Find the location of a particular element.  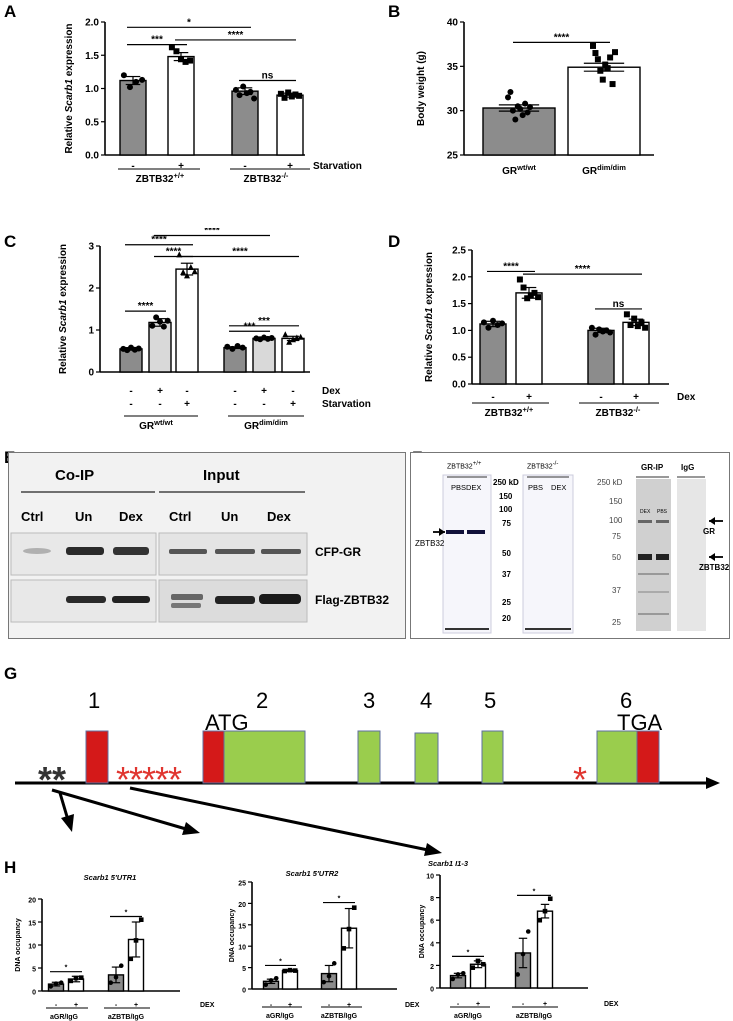

y-tick-label: 30 is located at coordinates (453, 111).